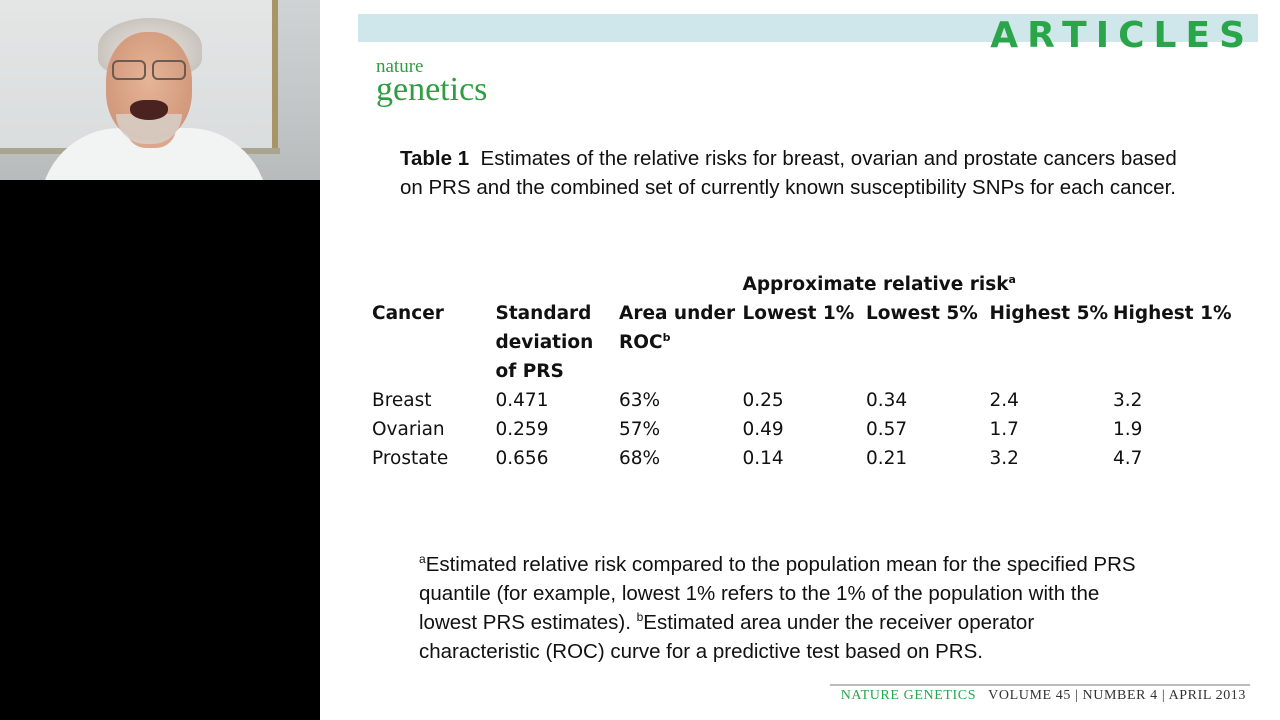 Image resolution: width=1280 pixels, height=720 pixels. Describe the element at coordinates (410, 458) in the screenshot. I see `cell-cancer: Prostate` at that location.